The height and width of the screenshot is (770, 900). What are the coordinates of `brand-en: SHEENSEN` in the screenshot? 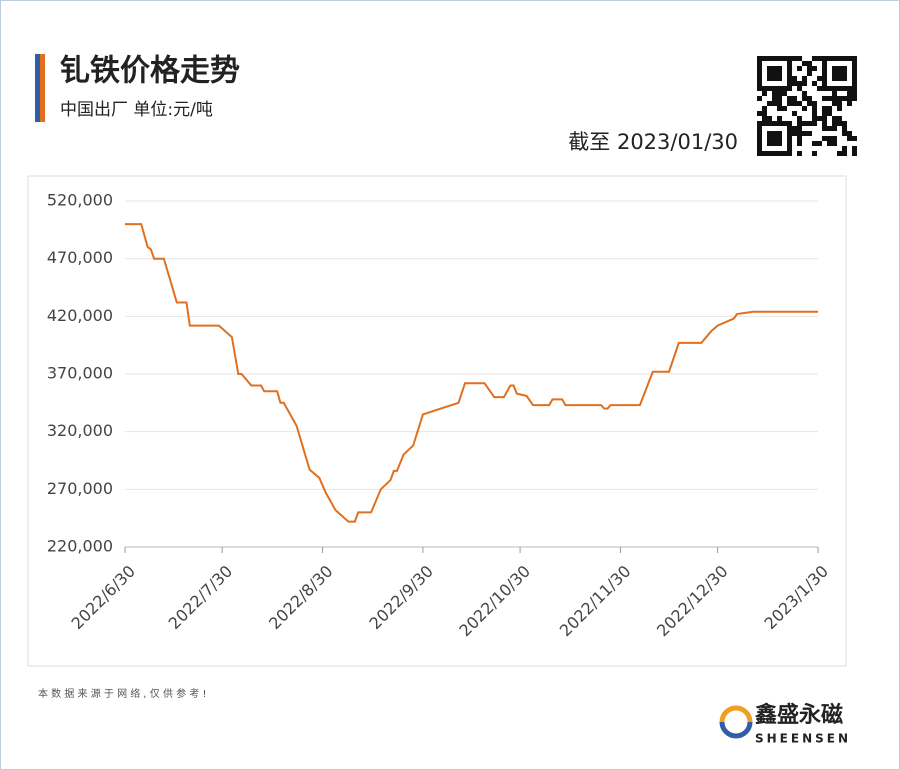 It's located at (803, 739).